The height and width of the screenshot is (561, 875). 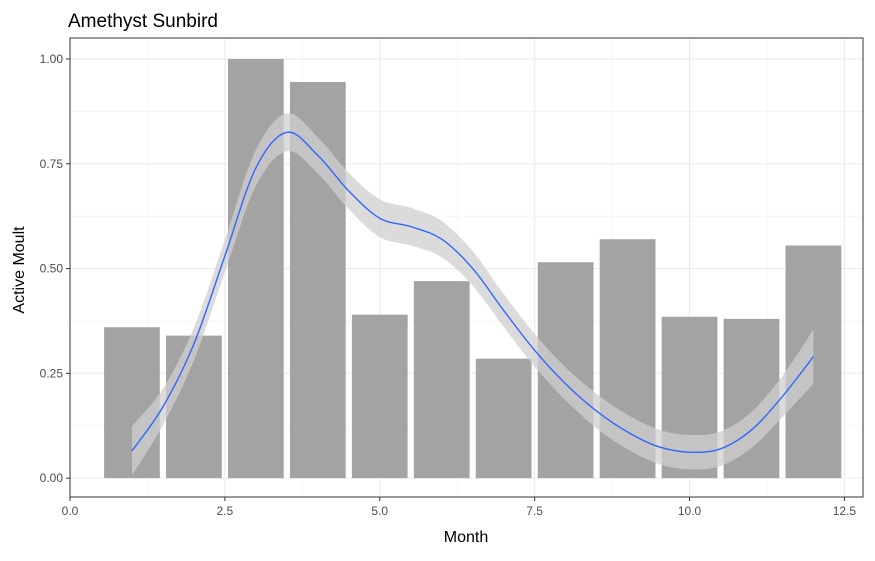 What do you see at coordinates (225, 511) in the screenshot?
I see `x-tick-label: 2.5` at bounding box center [225, 511].